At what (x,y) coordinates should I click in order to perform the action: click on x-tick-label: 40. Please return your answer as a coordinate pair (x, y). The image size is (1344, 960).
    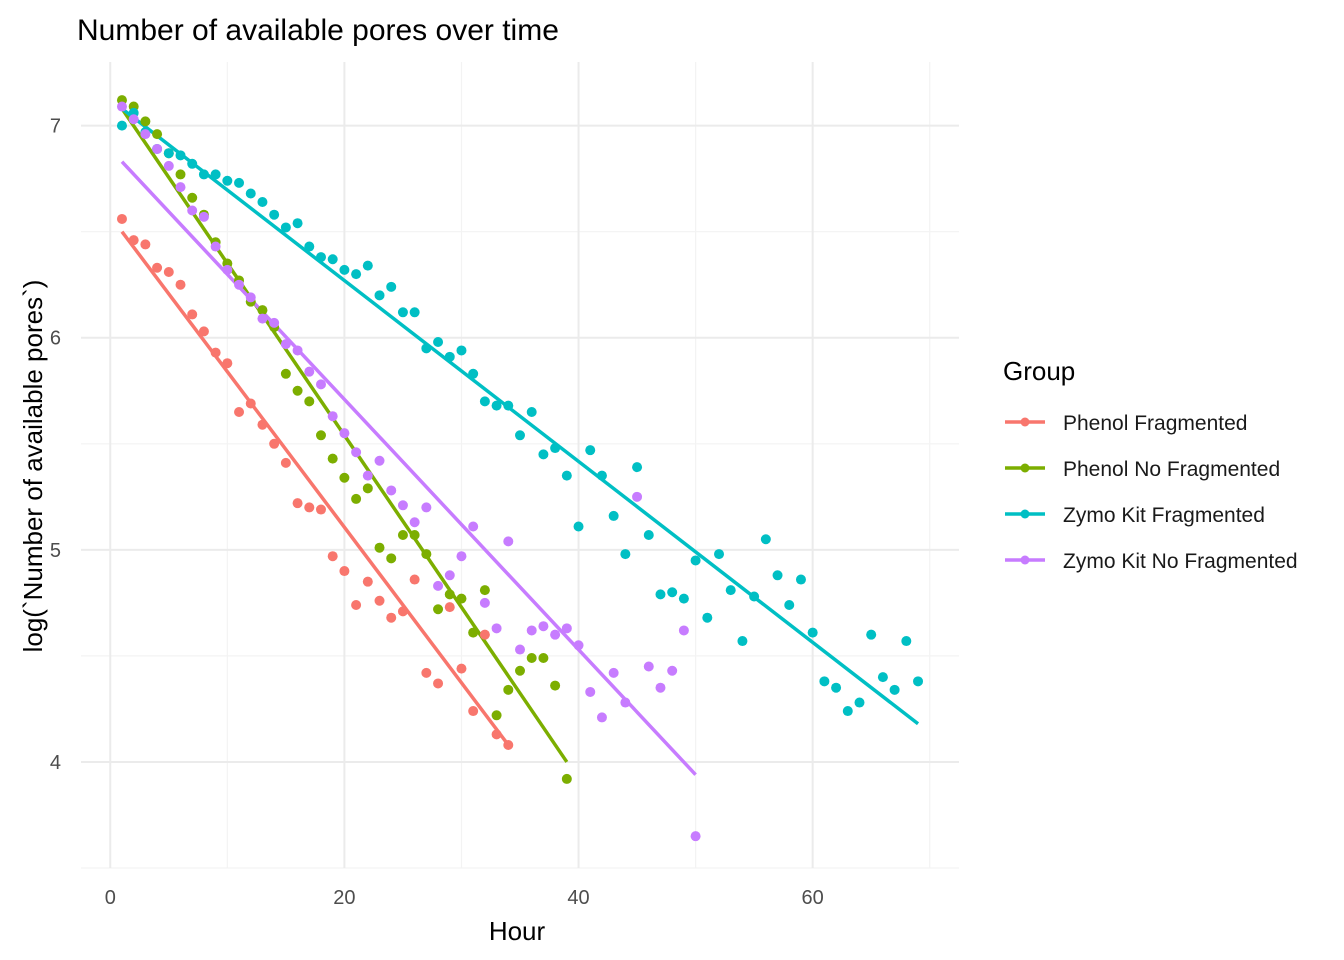
    Looking at the image, I should click on (578, 898).